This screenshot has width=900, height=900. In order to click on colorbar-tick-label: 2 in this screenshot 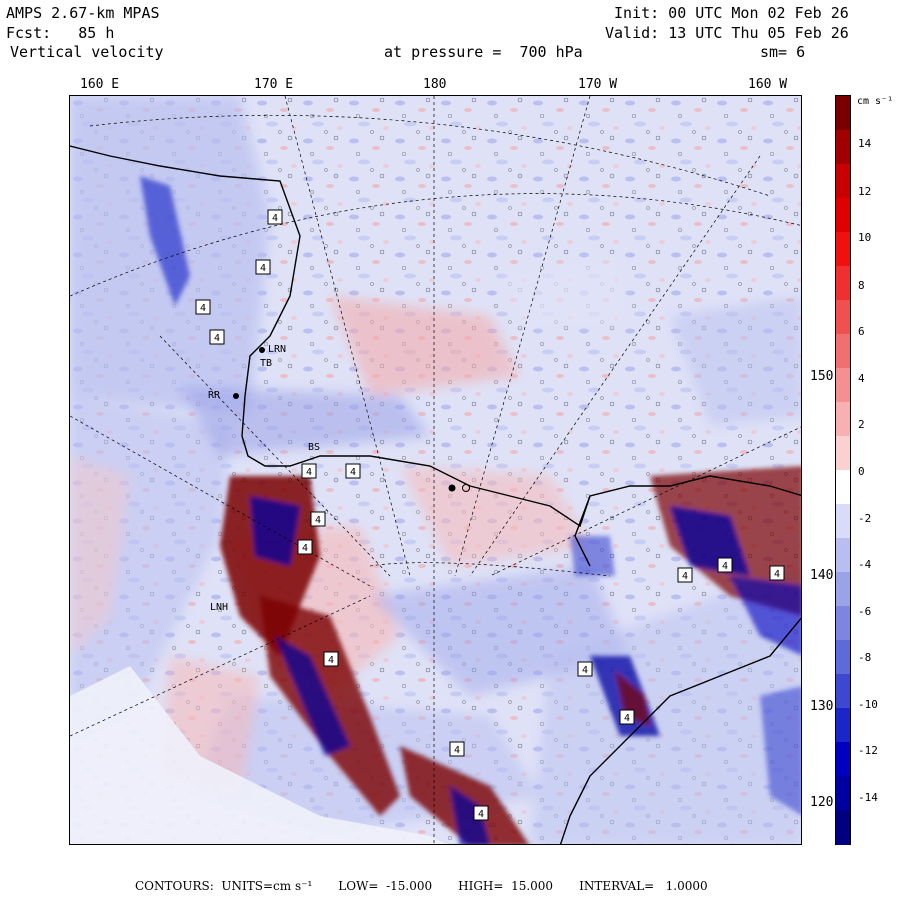, I will do `click(861, 424)`.